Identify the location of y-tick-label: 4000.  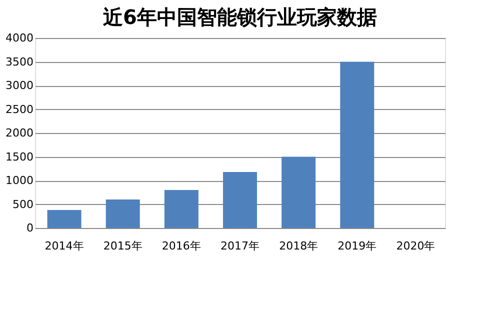
(20, 38).